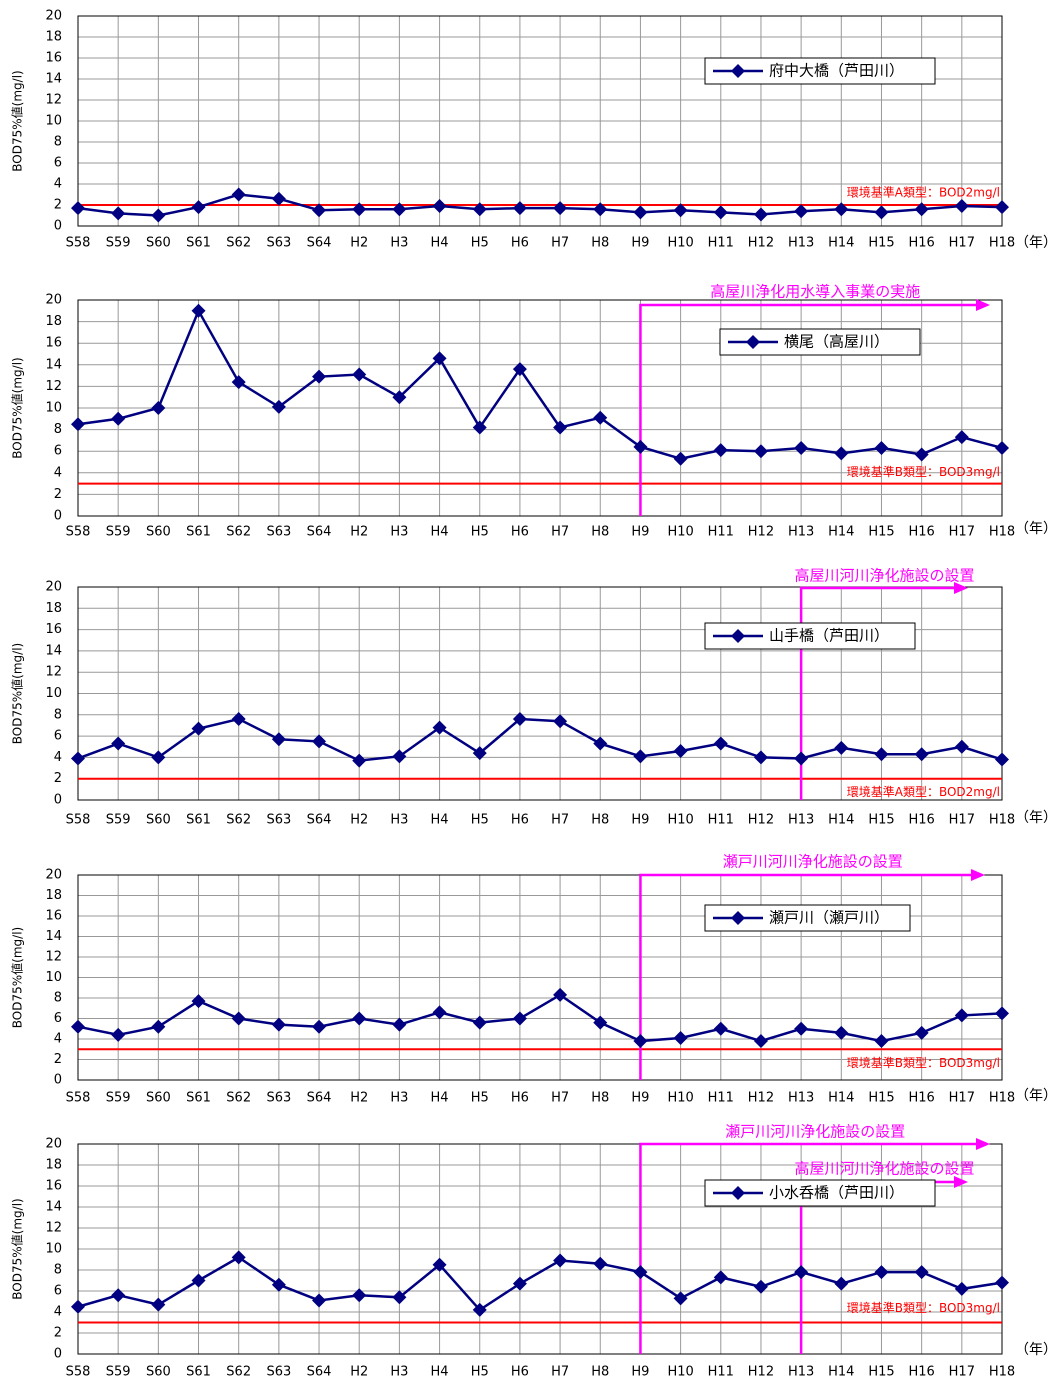 The width and height of the screenshot is (1062, 1382). I want to click on legend-label: 府中大橋（芦田川）, so click(836, 71).